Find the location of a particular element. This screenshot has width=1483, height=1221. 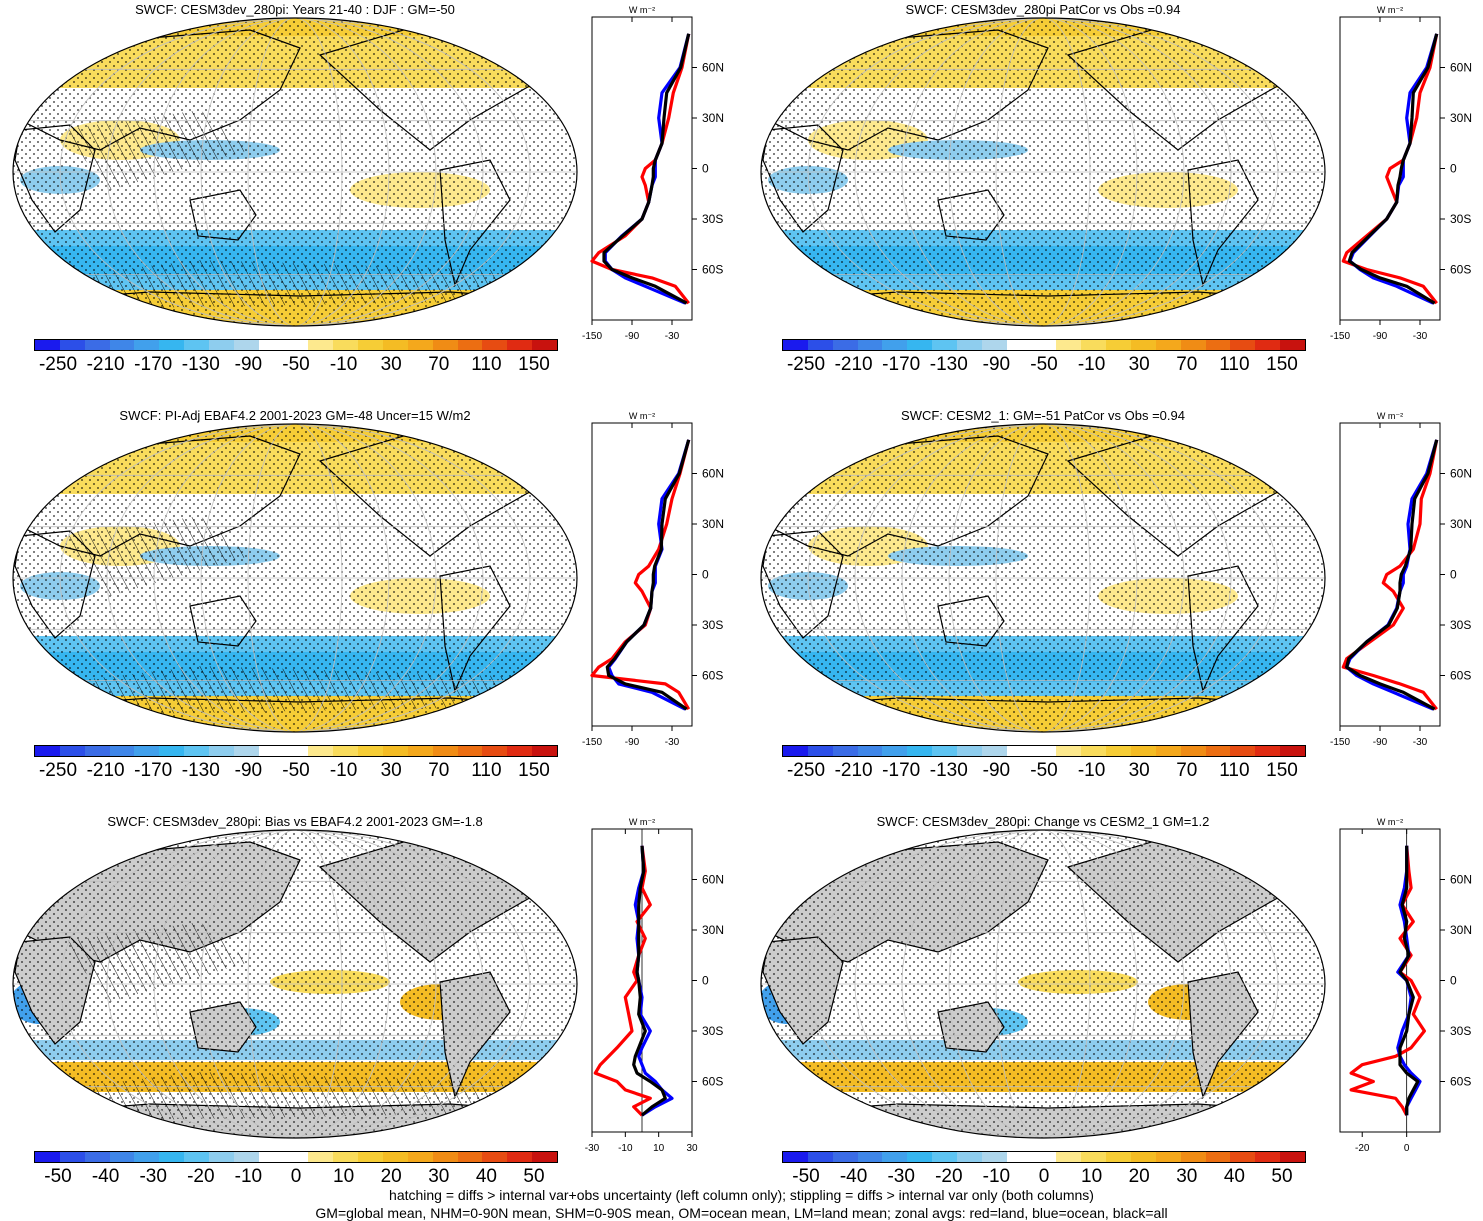

colorbar-tick-label: -20 is located at coordinates (201, 1176).